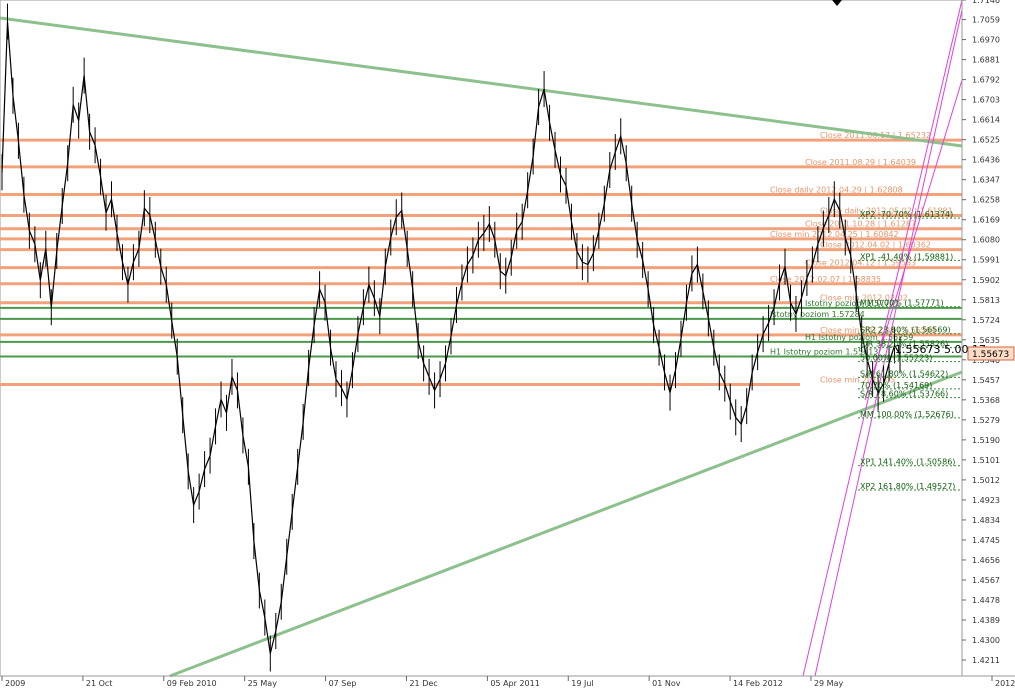 This screenshot has width=1015, height=693. What do you see at coordinates (986, 520) in the screenshot?
I see `y-tick-label: 1.4834` at bounding box center [986, 520].